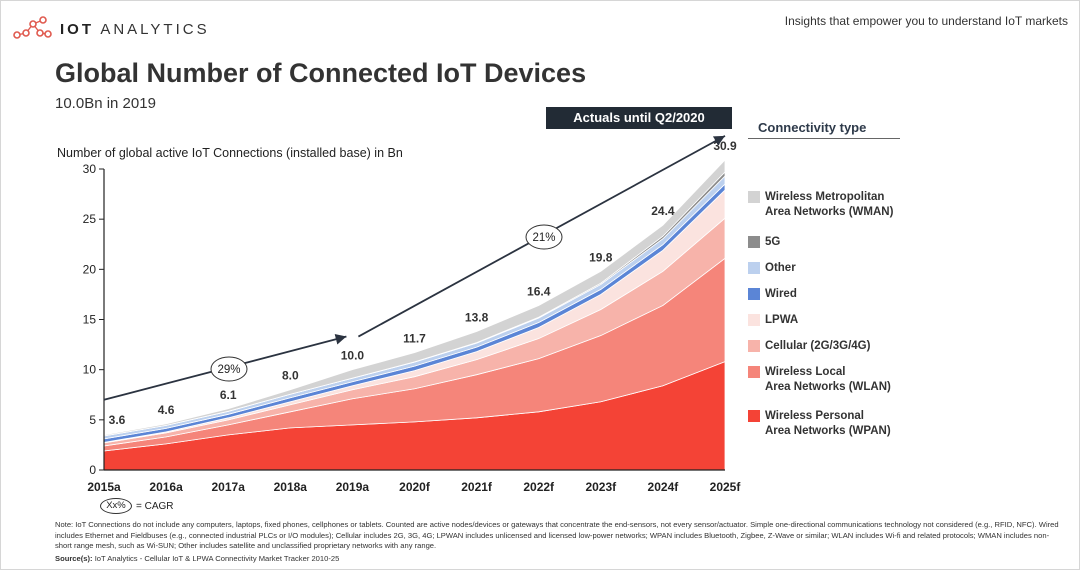  Describe the element at coordinates (539, 487) in the screenshot. I see `x-tick-label-2022f: 2022f` at that location.